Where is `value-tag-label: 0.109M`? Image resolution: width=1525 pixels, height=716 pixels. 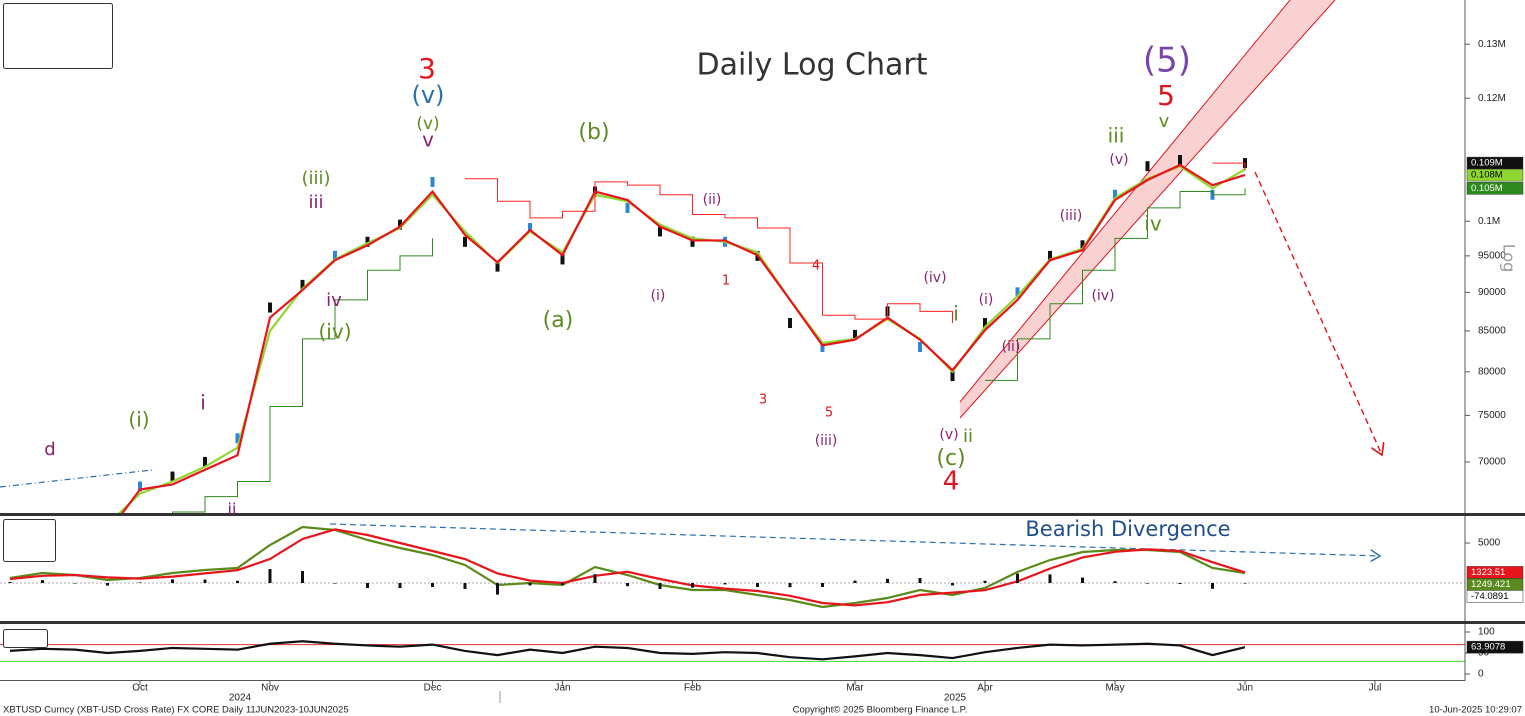 value-tag-label: 0.109M is located at coordinates (1487, 163).